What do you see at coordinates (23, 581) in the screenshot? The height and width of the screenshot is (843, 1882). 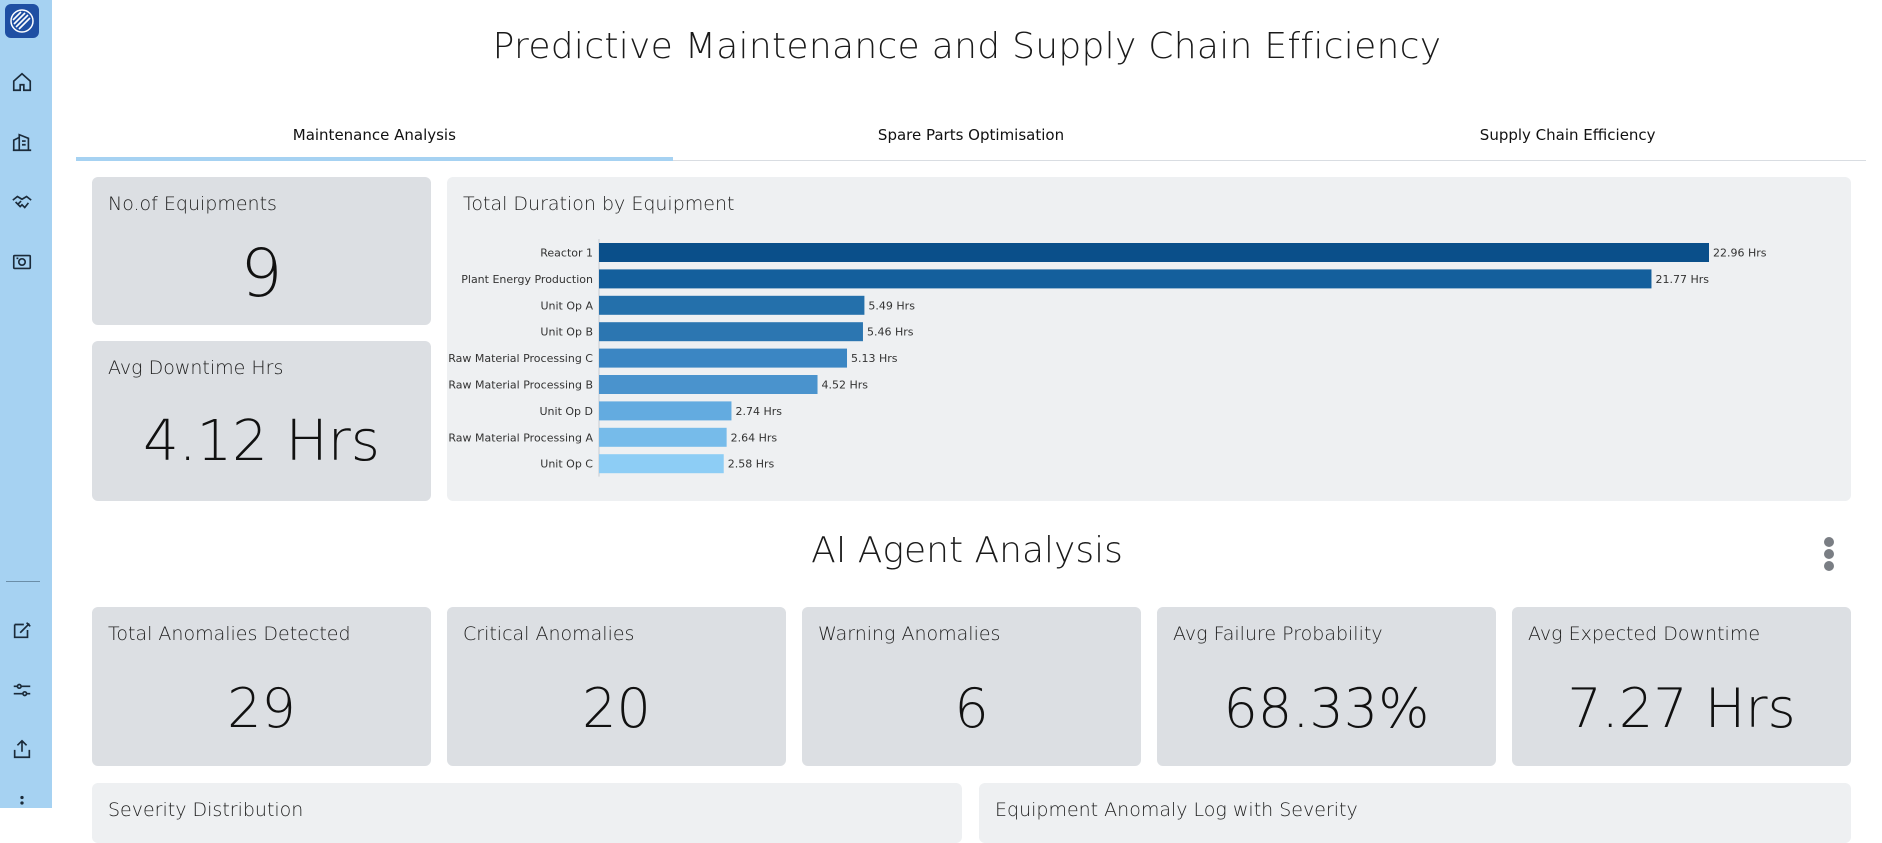 I see `sidebar-divider` at bounding box center [23, 581].